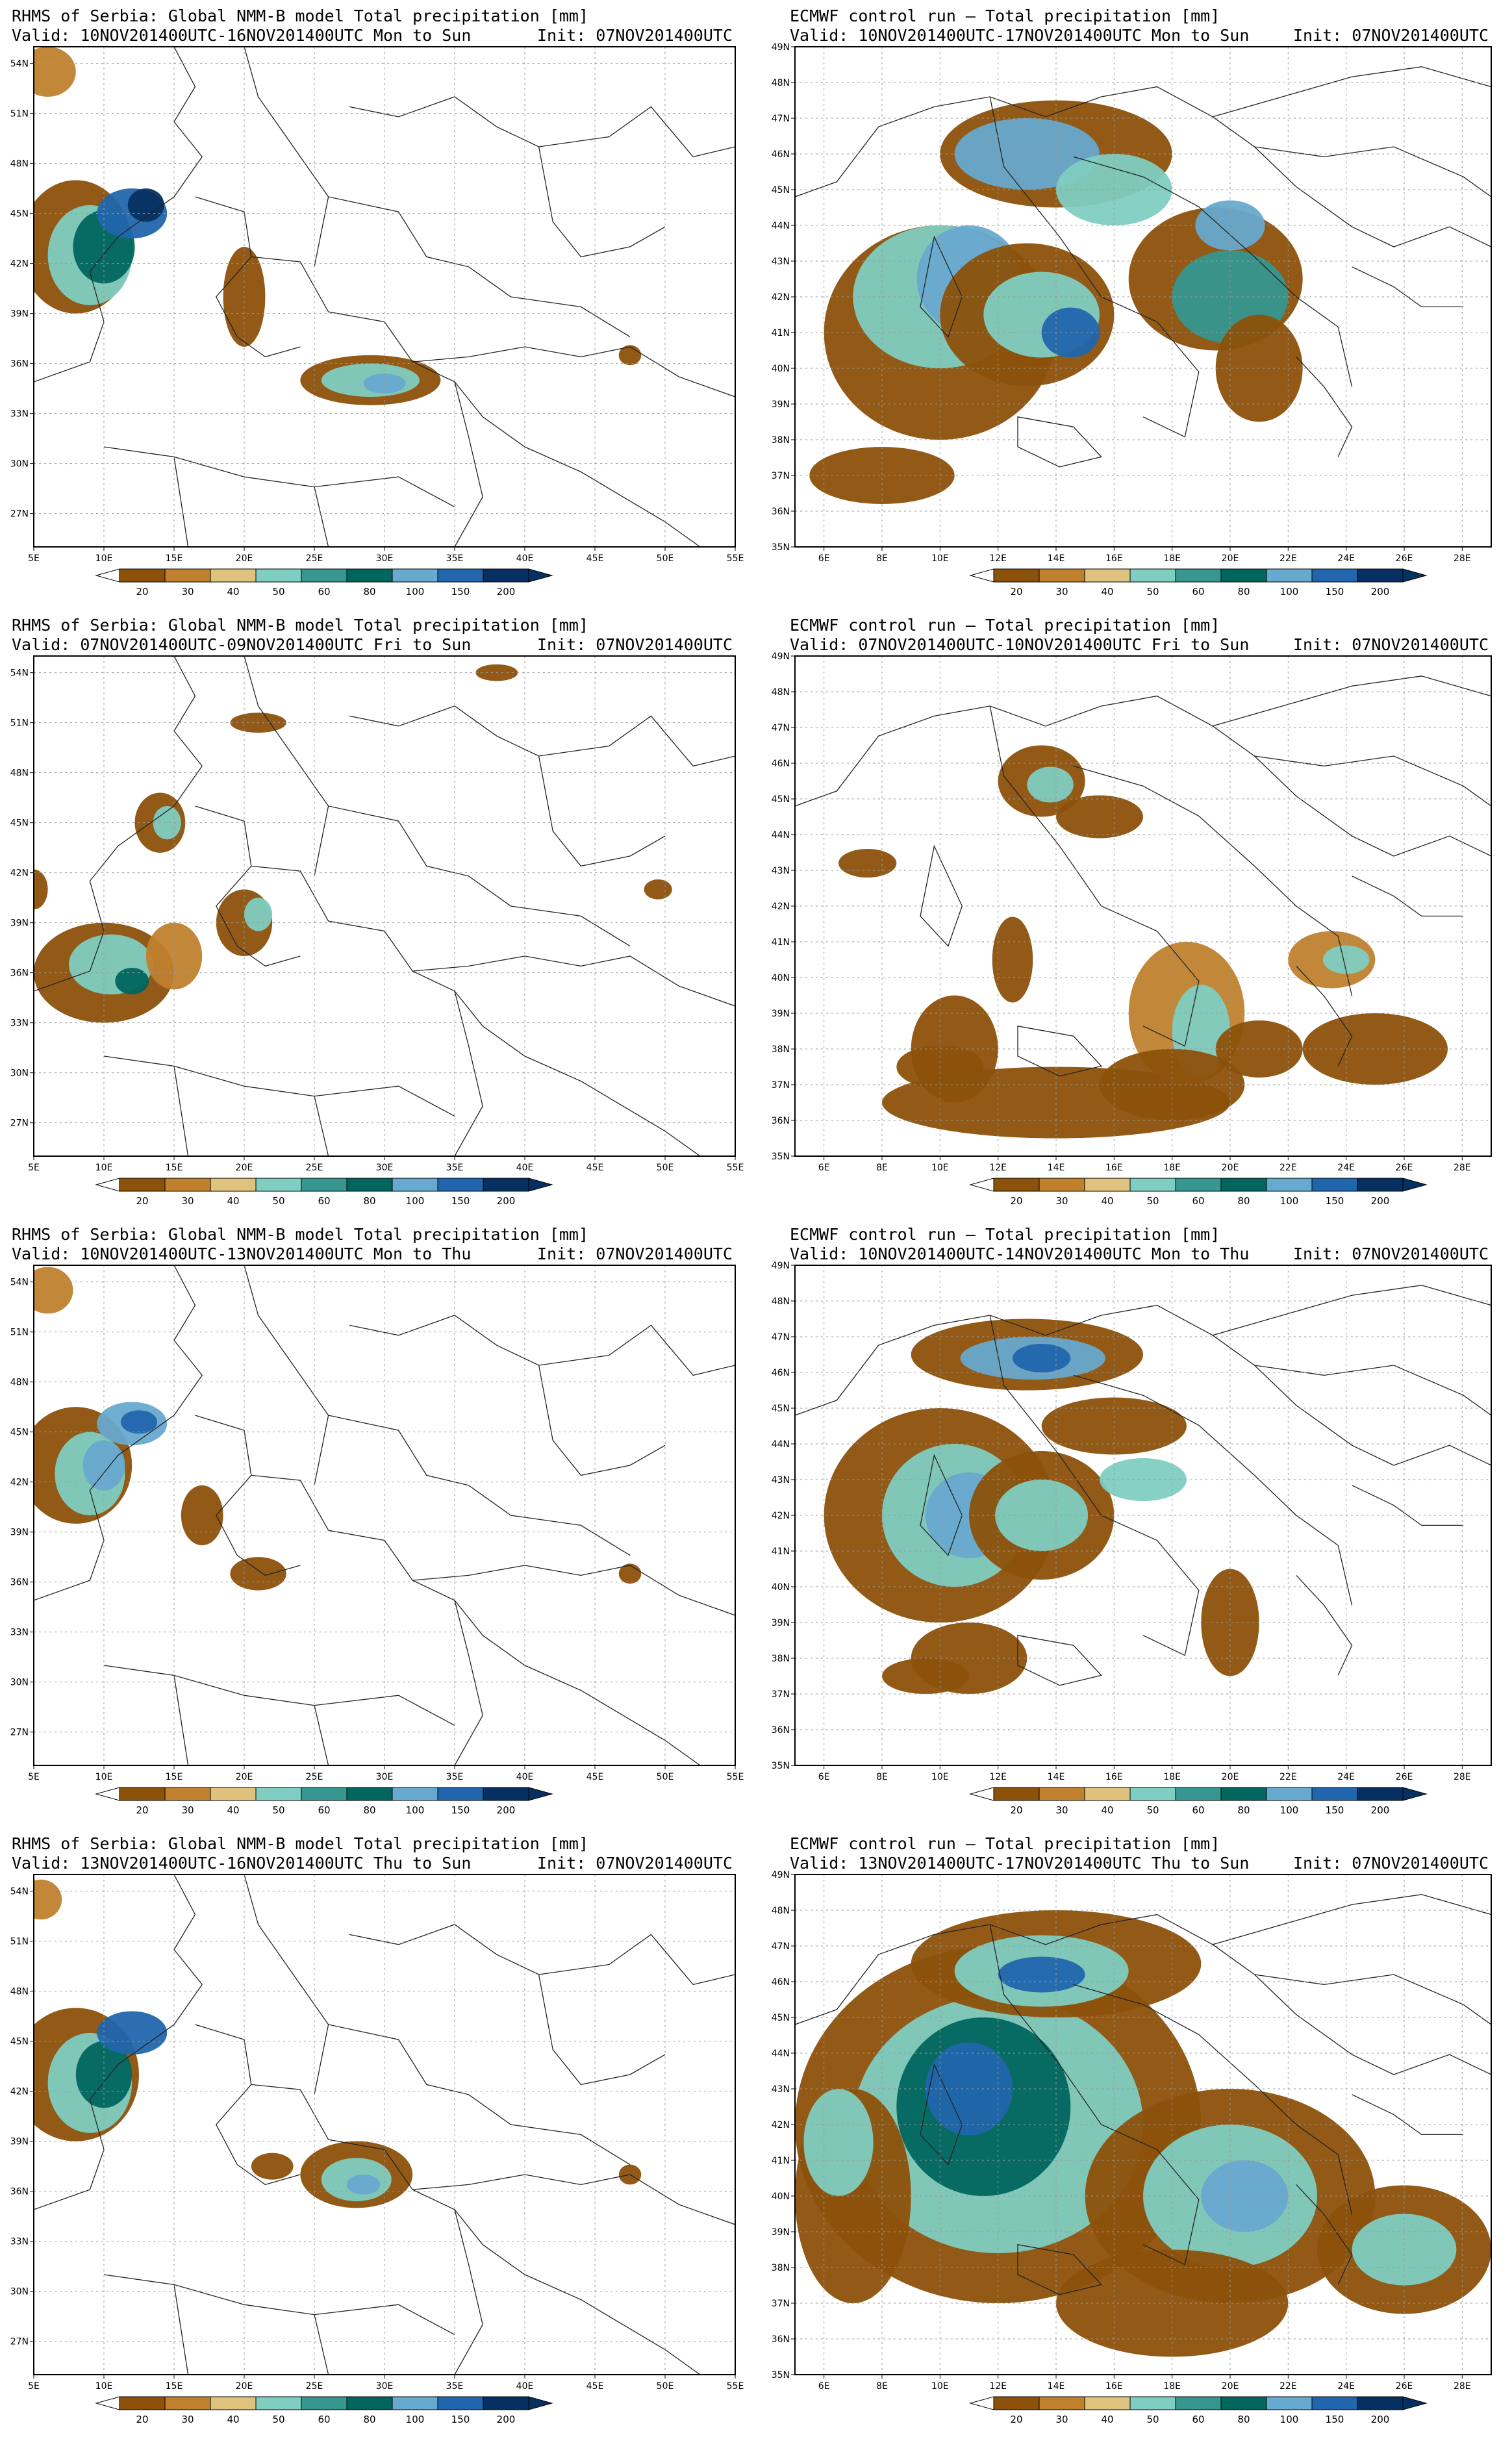 The image size is (1512, 2437). I want to click on lat-tick-label: 39N, so click(20, 314).